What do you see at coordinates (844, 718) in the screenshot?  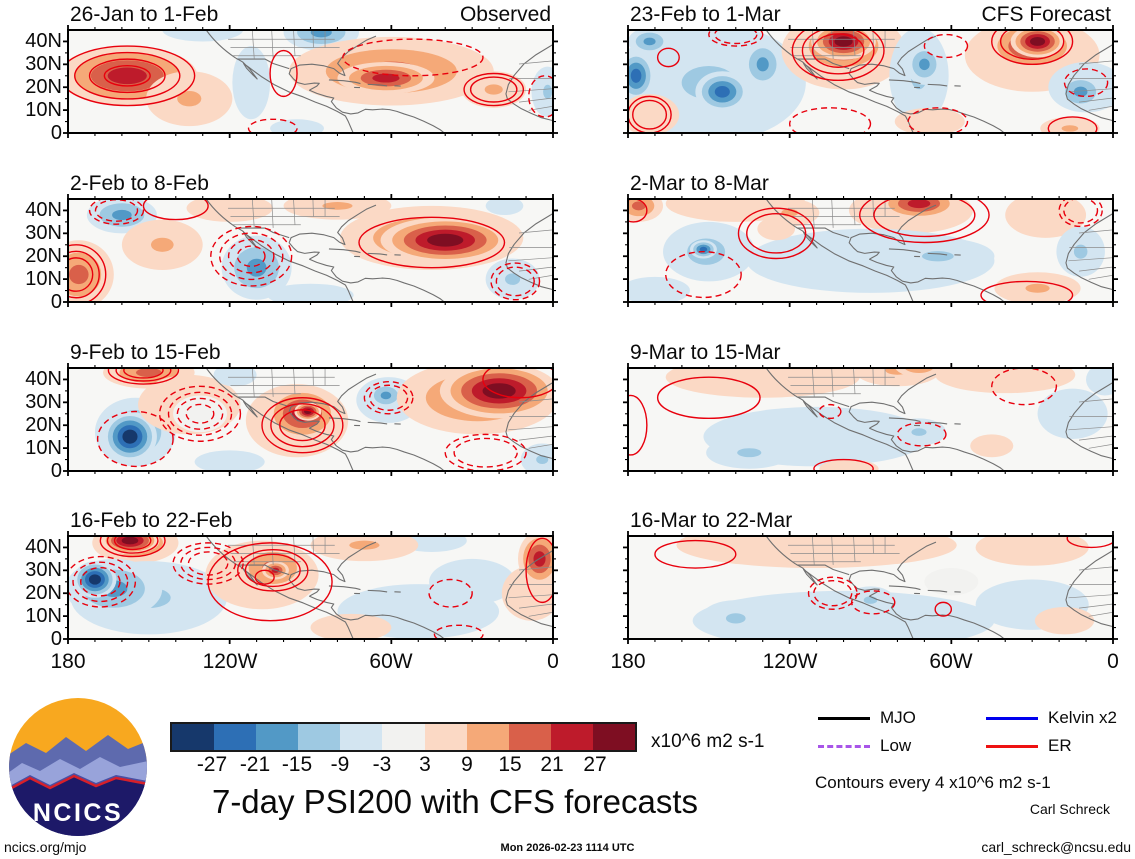 I see `legend-line-solid` at bounding box center [844, 718].